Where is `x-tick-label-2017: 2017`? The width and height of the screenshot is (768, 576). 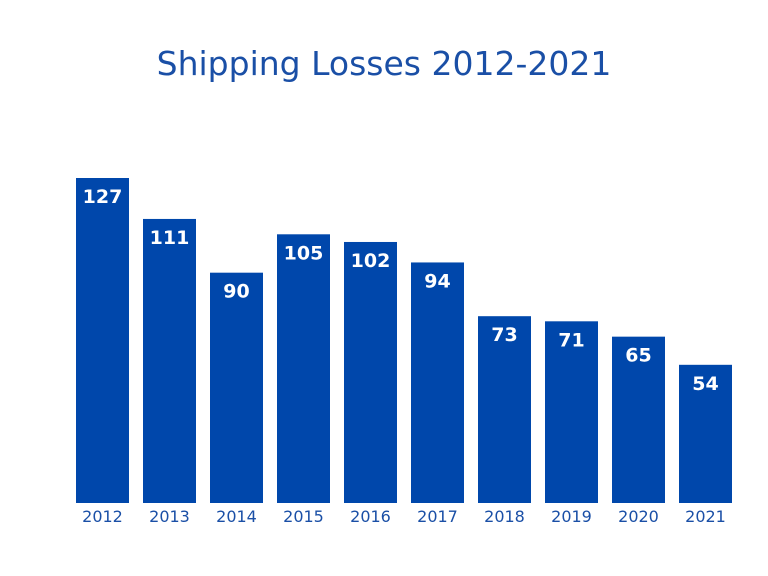 x-tick-label-2017: 2017 is located at coordinates (437, 516).